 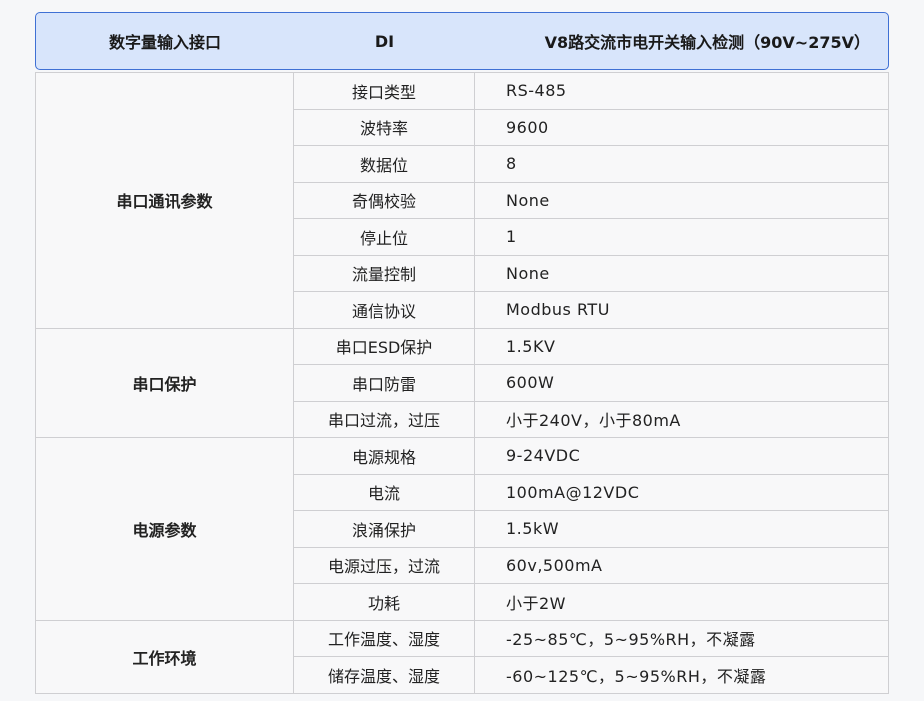 What do you see at coordinates (384, 456) in the screenshot?
I see `param-name: 电源规格` at bounding box center [384, 456].